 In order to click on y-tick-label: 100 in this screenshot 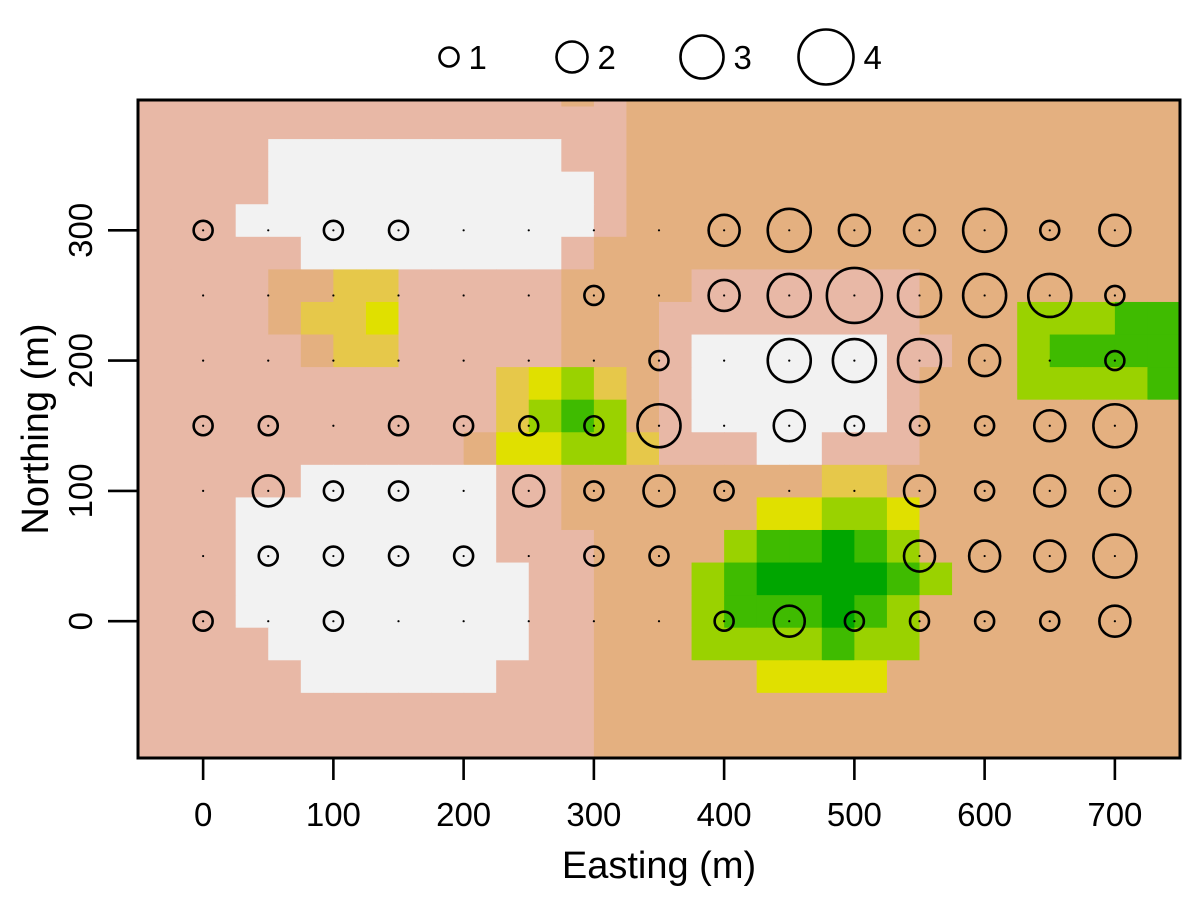, I will do `click(80, 490)`.